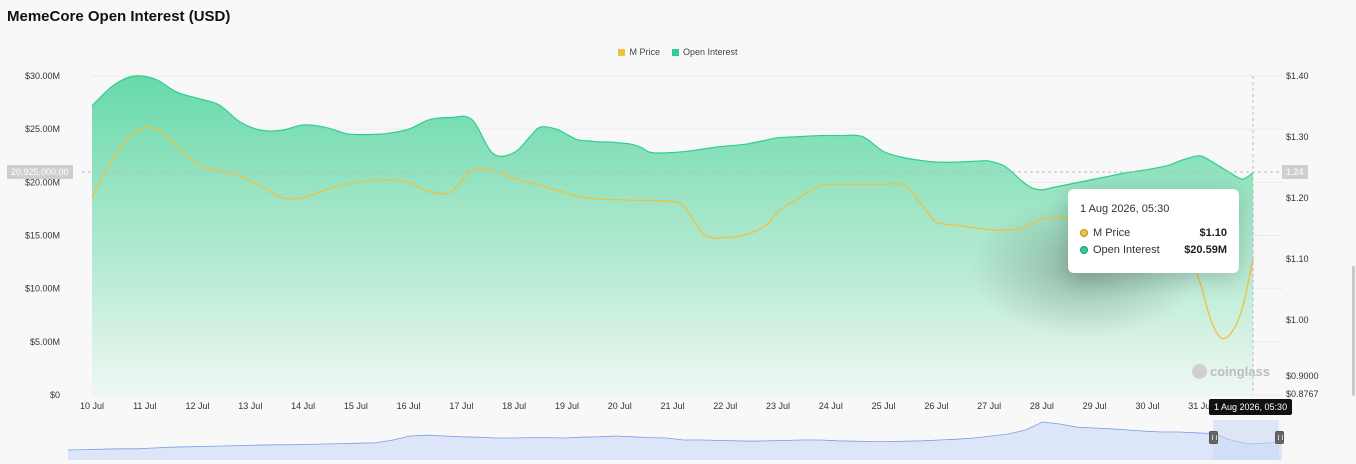 The height and width of the screenshot is (464, 1356). Describe the element at coordinates (1302, 376) in the screenshot. I see `y-right-tick-label: $0.9000` at that location.